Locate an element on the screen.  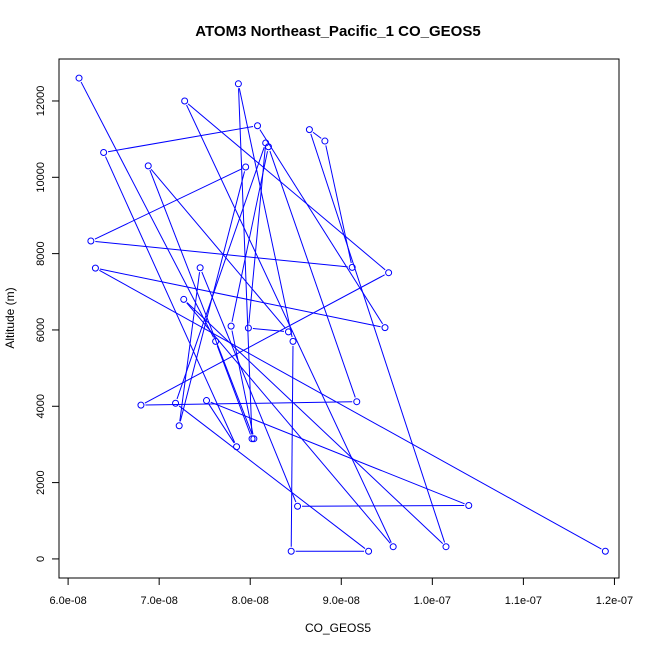
x-tick-label: 1.0e-07 is located at coordinates (432, 601).